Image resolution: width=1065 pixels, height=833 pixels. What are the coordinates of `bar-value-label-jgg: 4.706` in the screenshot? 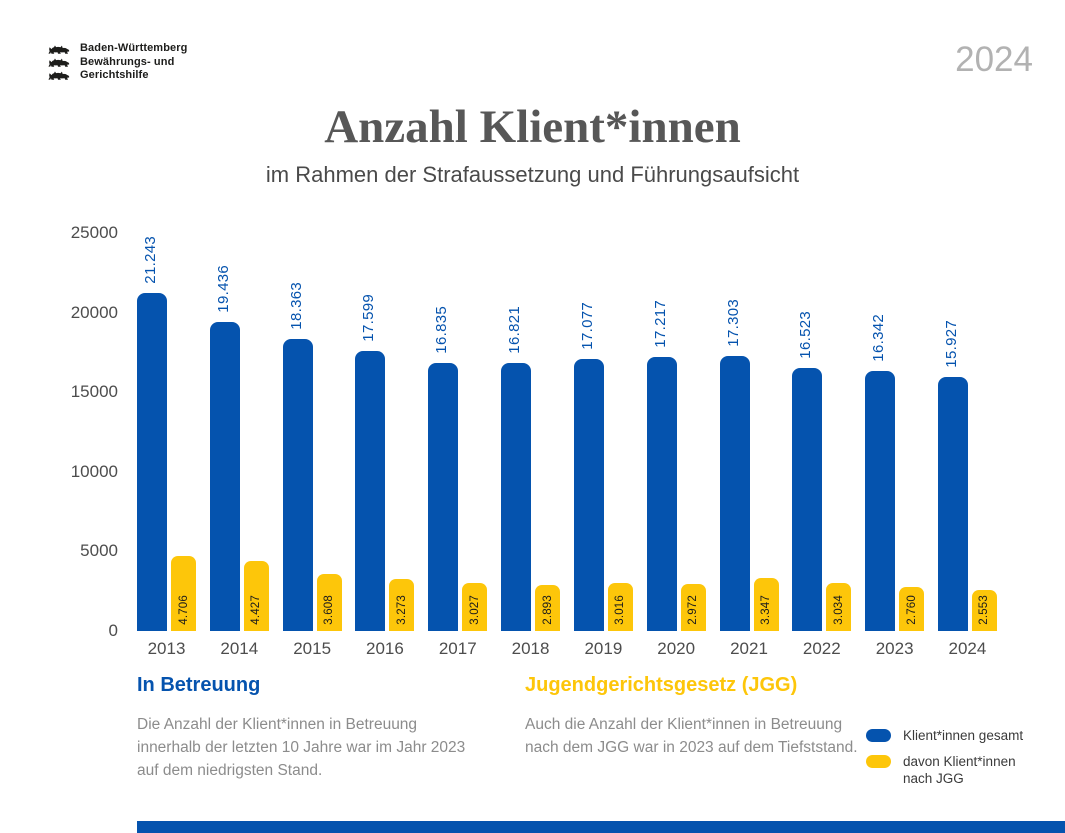 It's located at (183, 610).